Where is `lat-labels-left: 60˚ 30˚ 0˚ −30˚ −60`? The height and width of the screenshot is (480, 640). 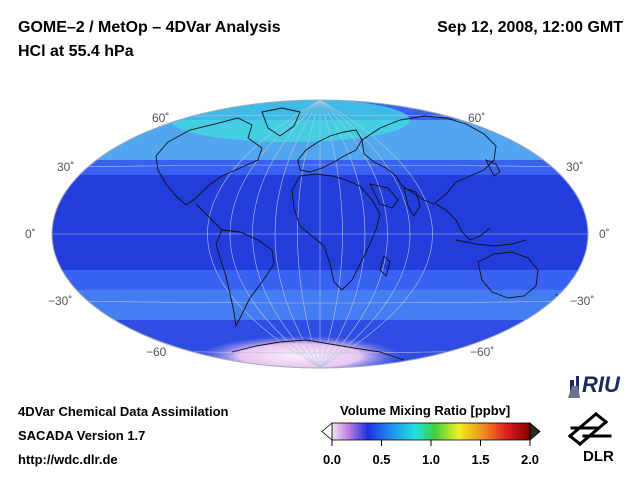 lat-labels-left: 60˚ 30˚ 0˚ −30˚ −60 is located at coordinates (97, 235).